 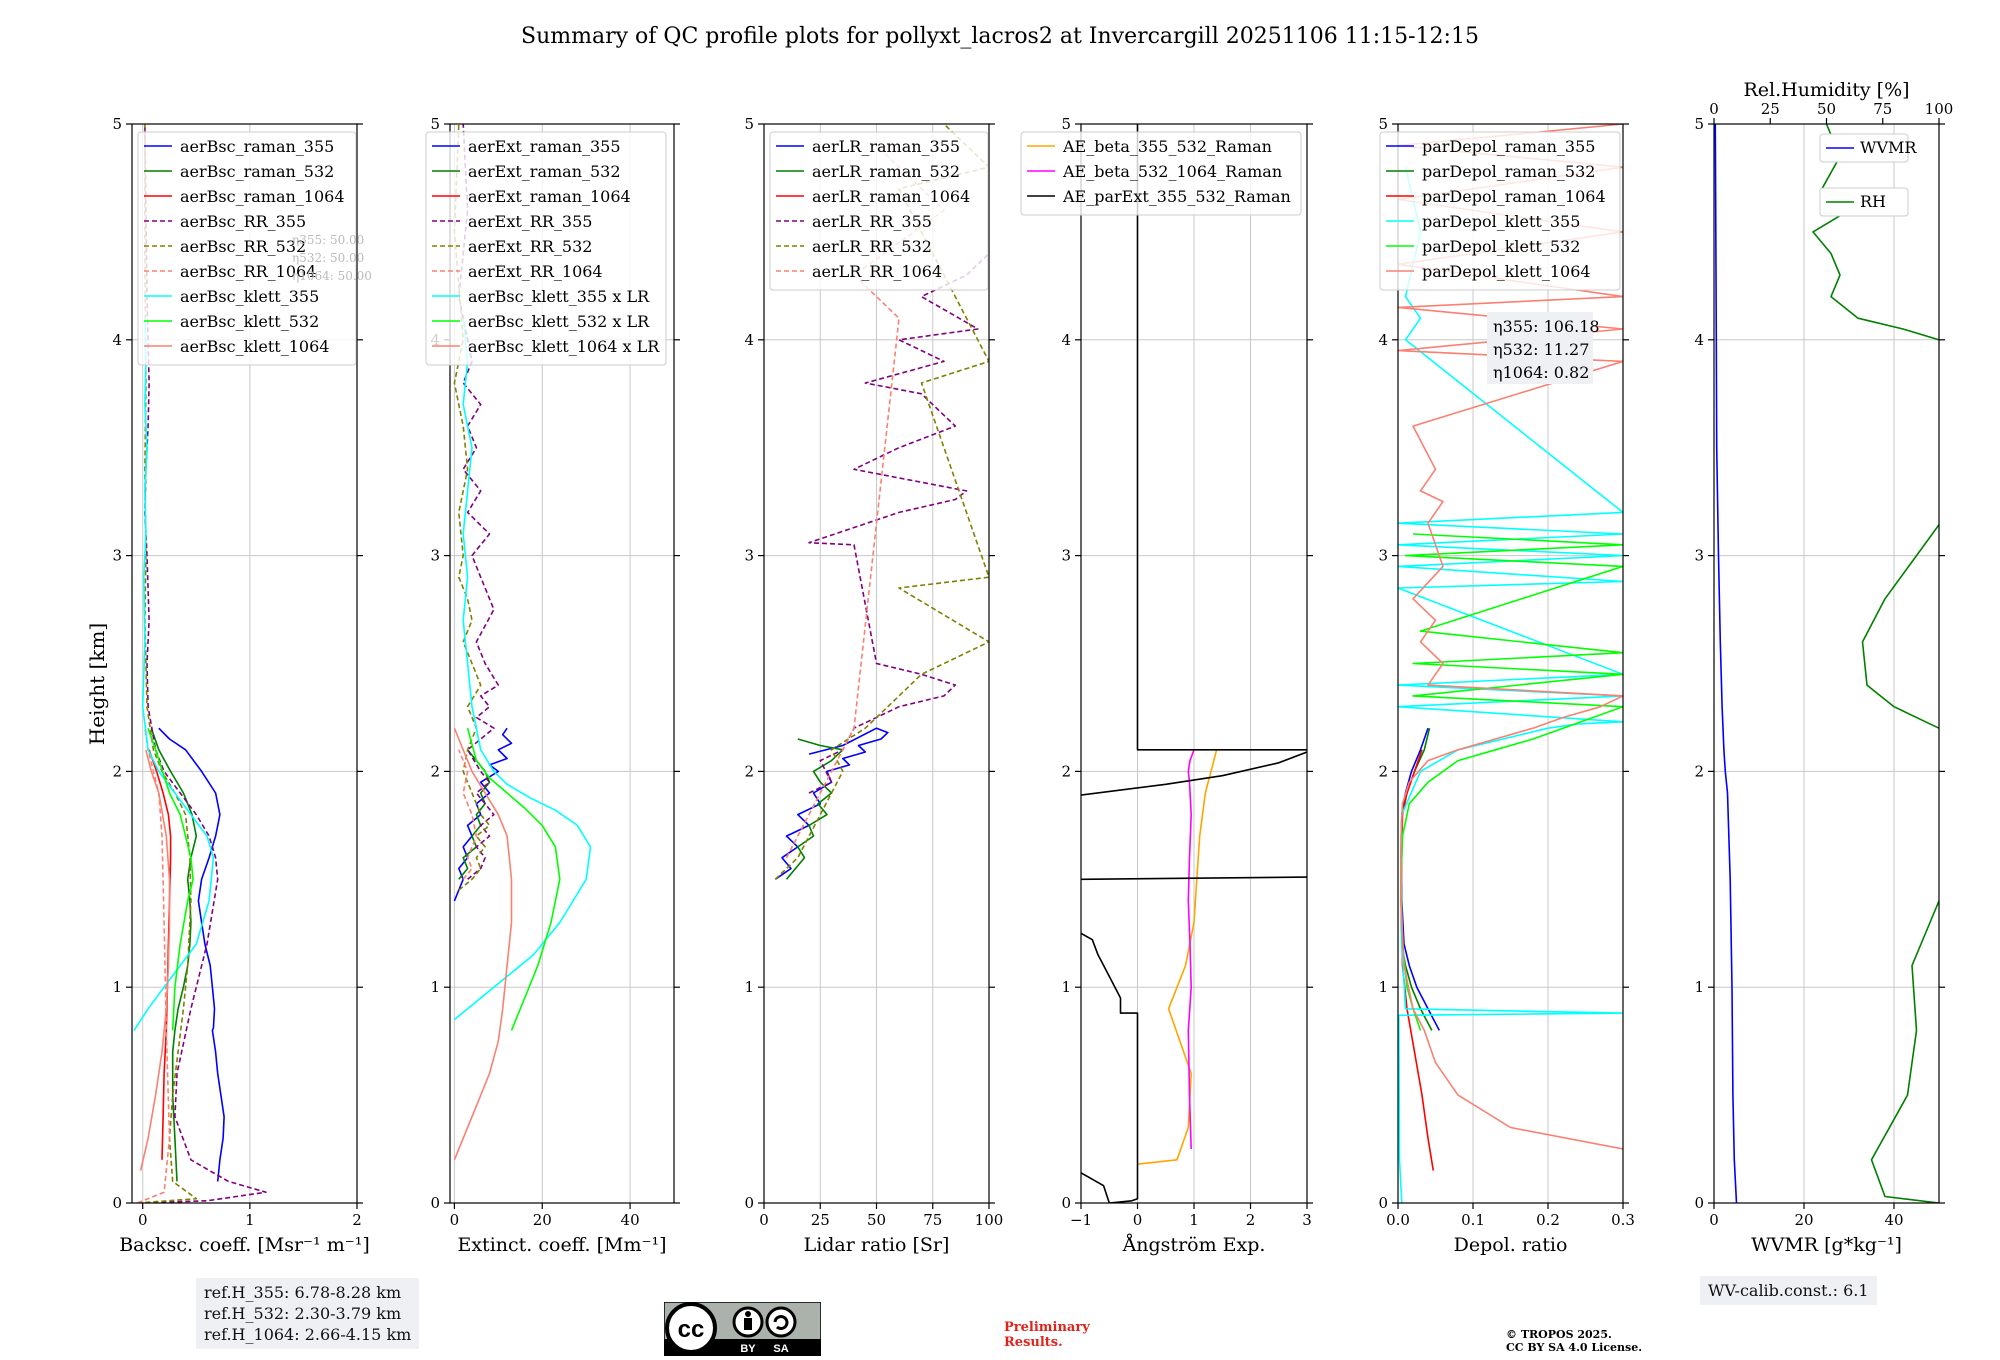 I want to click on legend-label: parDepol_raman_532, so click(x=1508, y=171).